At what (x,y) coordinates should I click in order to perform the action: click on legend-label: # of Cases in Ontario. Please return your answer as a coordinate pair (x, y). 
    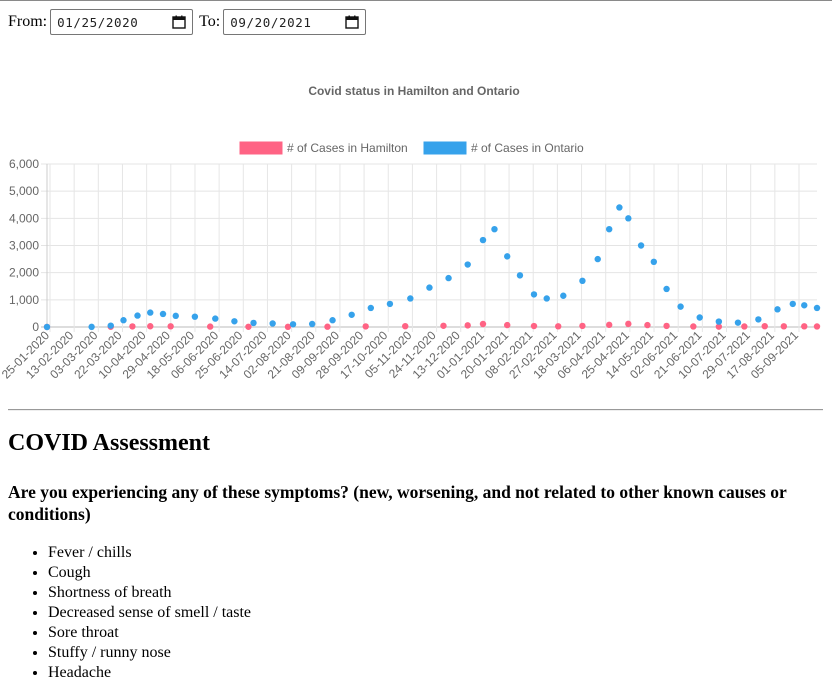
    Looking at the image, I should click on (527, 148).